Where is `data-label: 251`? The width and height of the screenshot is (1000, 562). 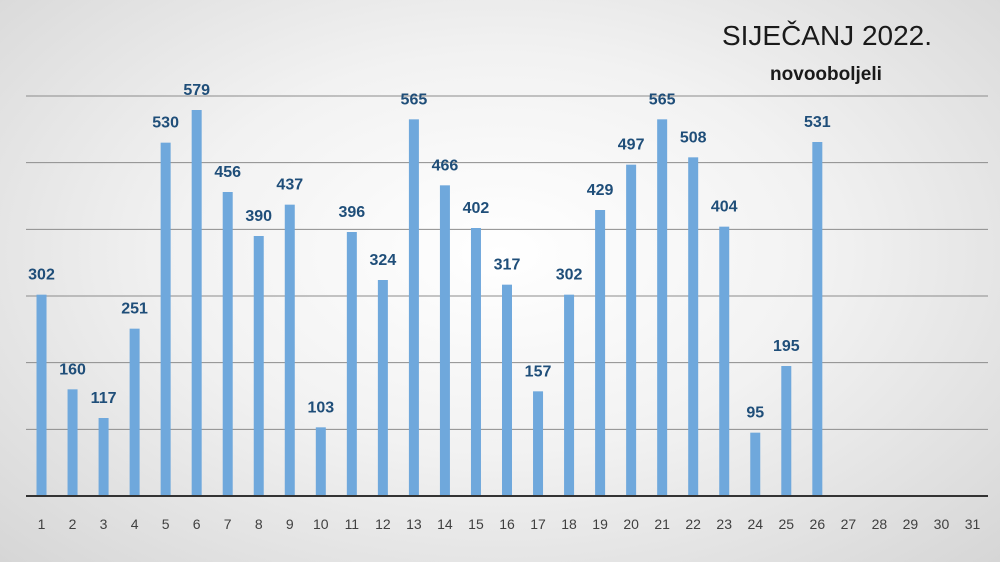
data-label: 251 is located at coordinates (134, 309).